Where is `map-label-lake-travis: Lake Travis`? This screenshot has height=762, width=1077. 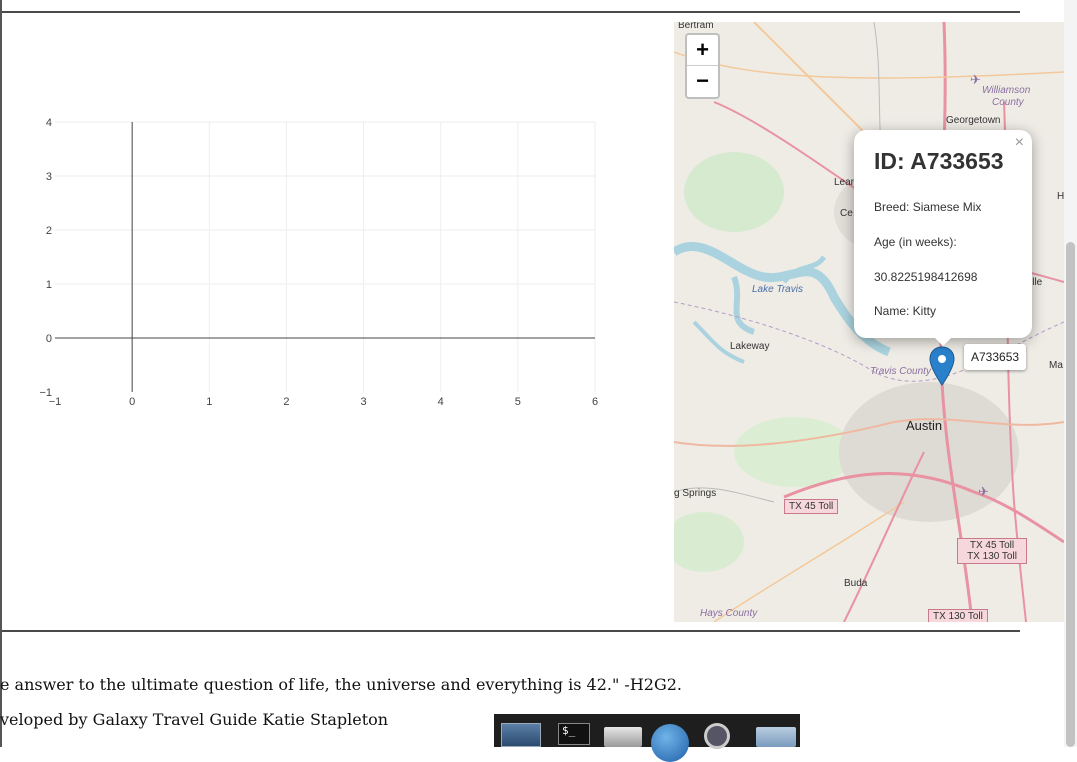 map-label-lake-travis: Lake Travis is located at coordinates (777, 289).